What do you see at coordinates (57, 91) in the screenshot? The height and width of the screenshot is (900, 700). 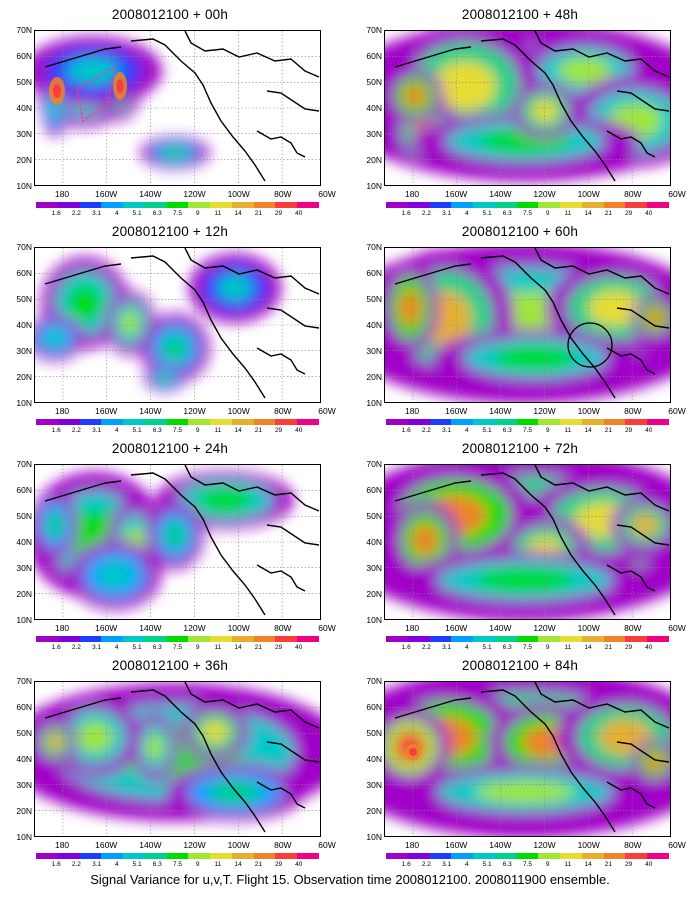 I see `variance-peak` at bounding box center [57, 91].